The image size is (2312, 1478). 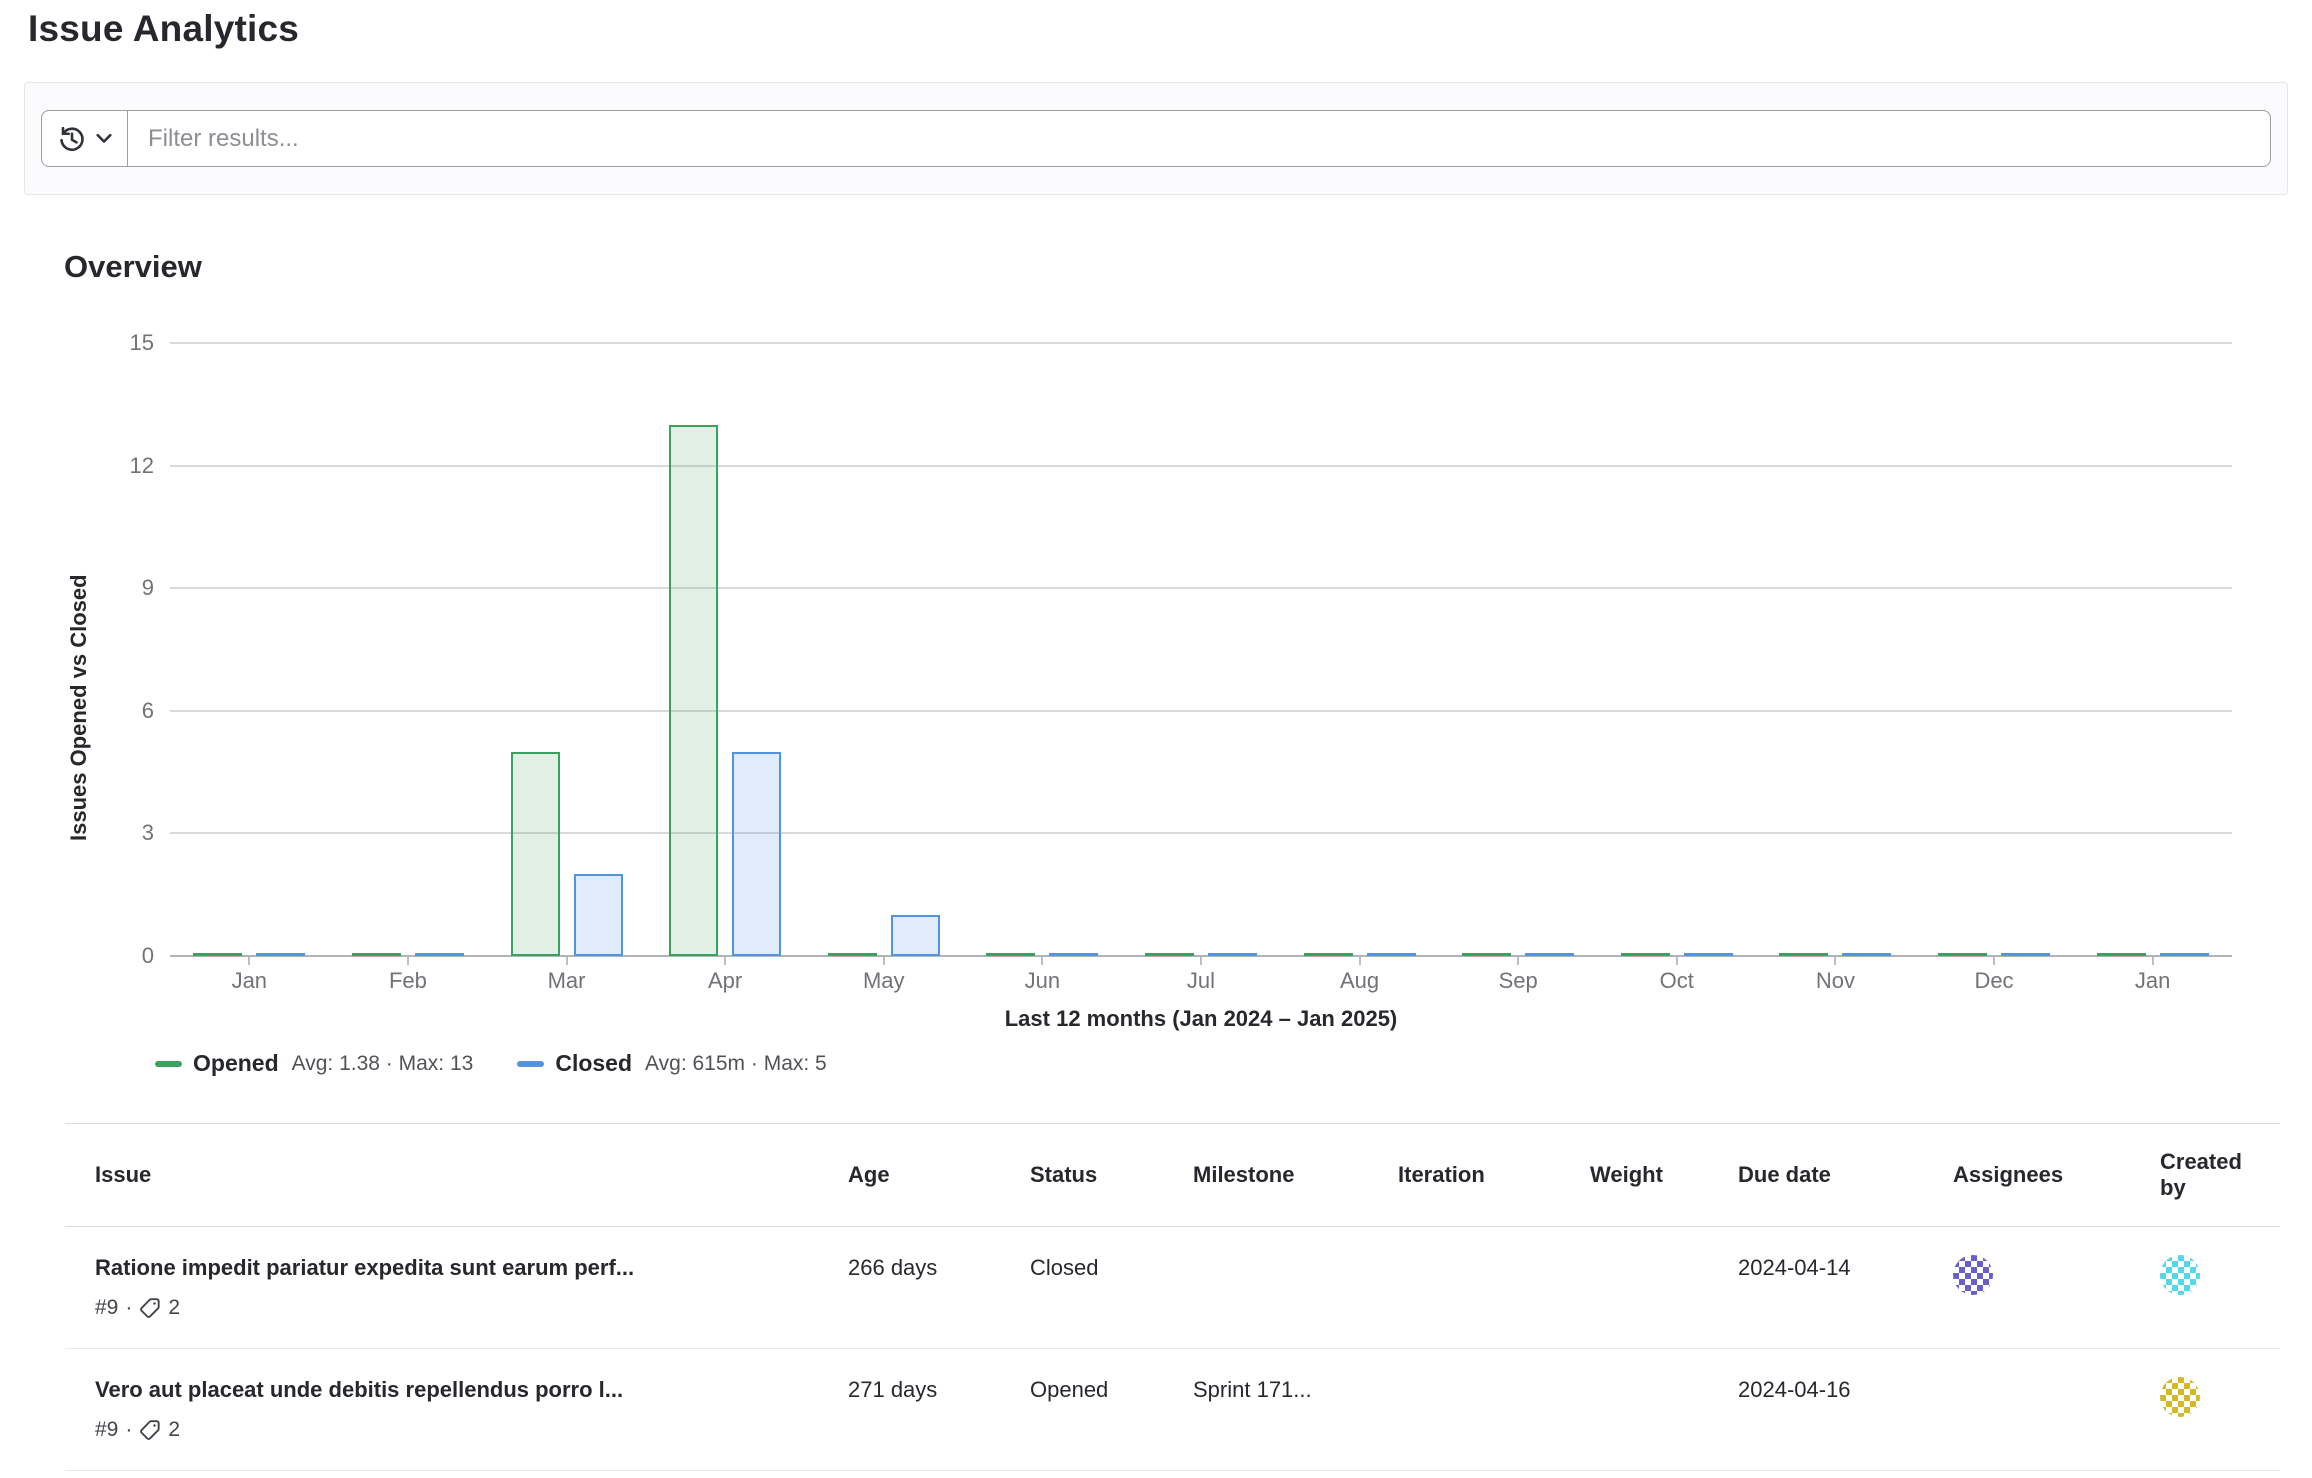 I want to click on cell-age: 266 days, so click(x=939, y=1287).